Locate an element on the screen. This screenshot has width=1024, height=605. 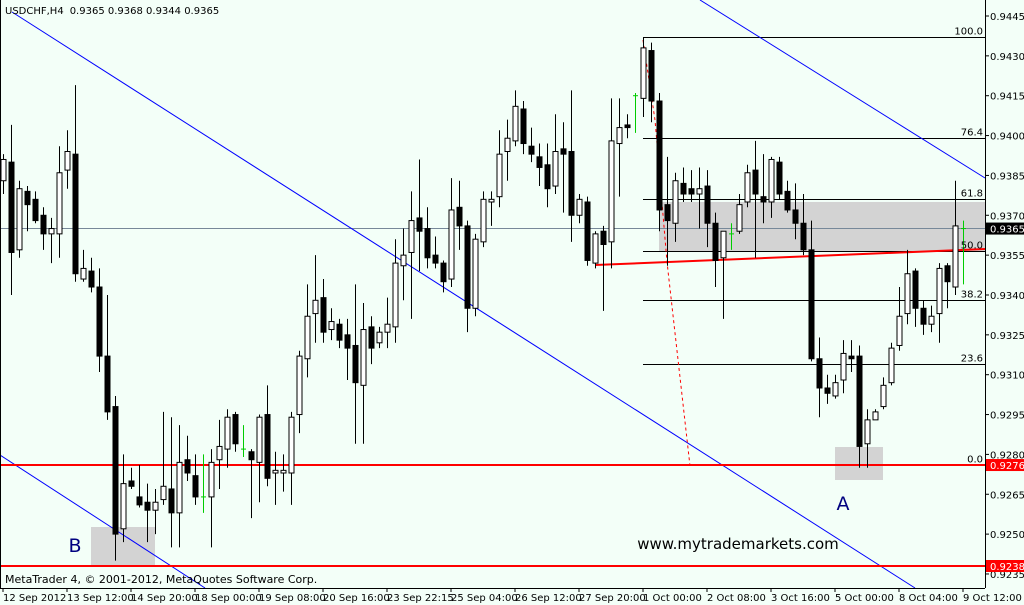
price-tick-label: 0.9265 is located at coordinates (1007, 495).